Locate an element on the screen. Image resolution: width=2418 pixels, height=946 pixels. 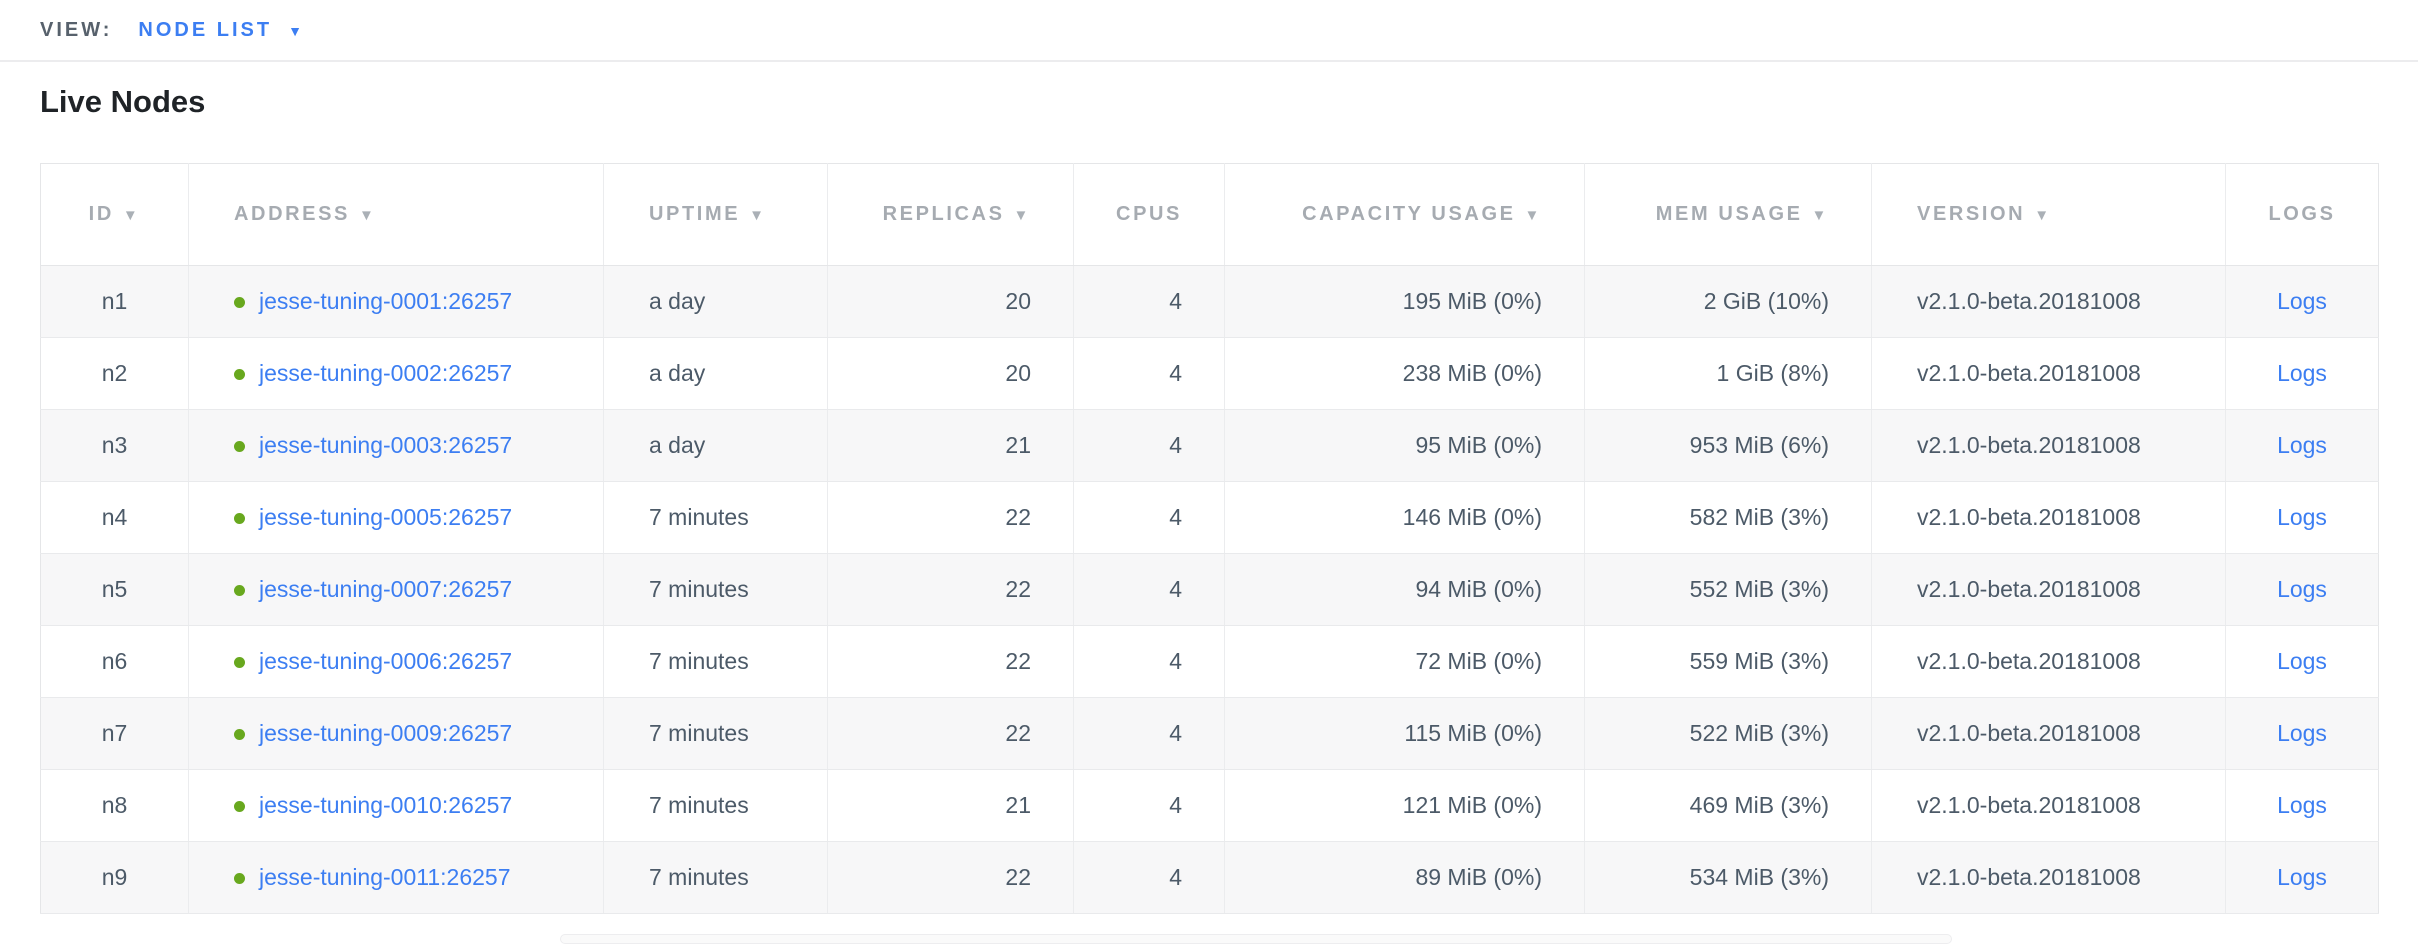
node-address-cell: jesse-tuning-0007:26257 is located at coordinates (396, 589).